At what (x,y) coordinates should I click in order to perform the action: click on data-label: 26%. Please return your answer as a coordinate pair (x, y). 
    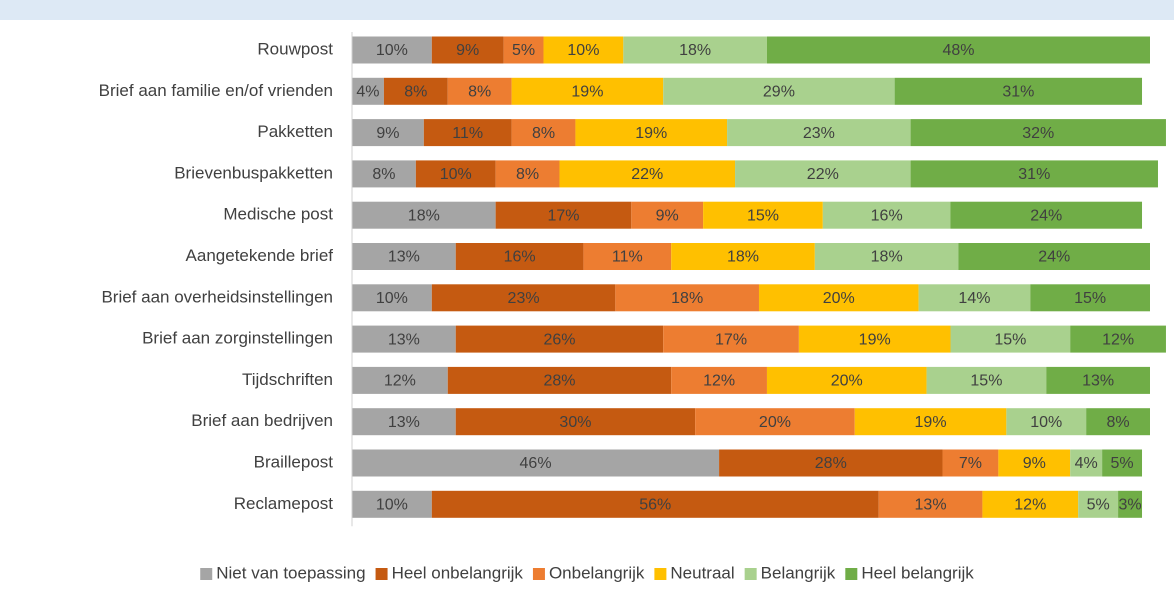
    Looking at the image, I should click on (559, 339).